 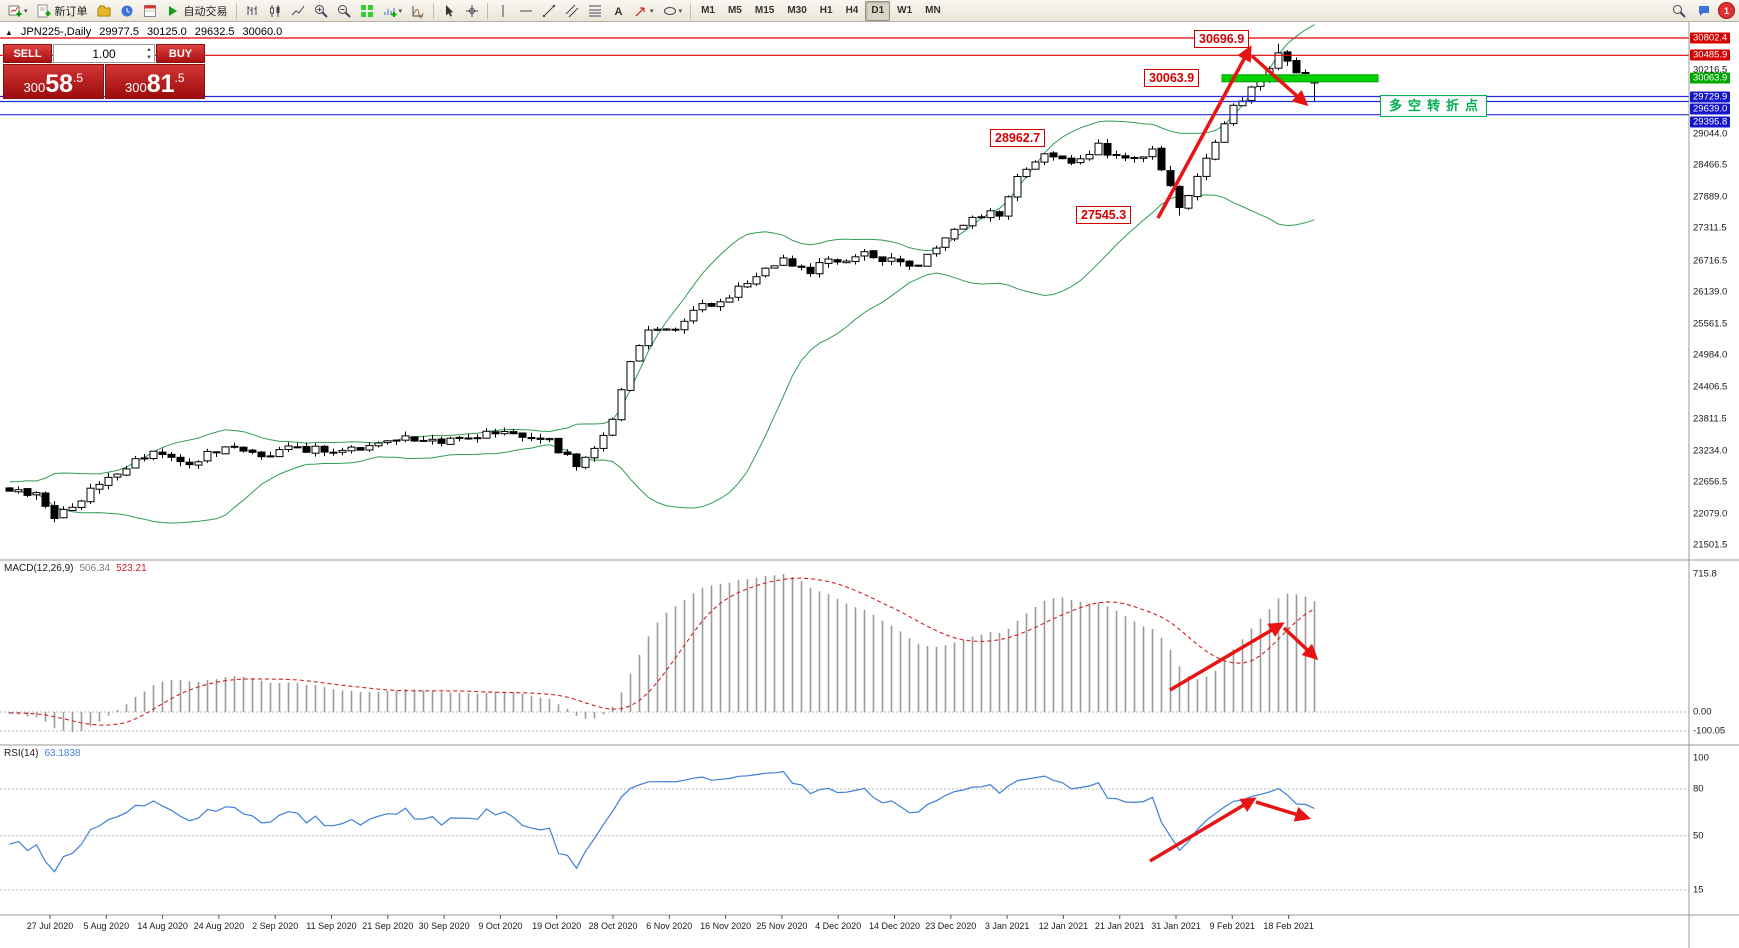 What do you see at coordinates (62, 753) in the screenshot?
I see `rsi-value: 63.1838` at bounding box center [62, 753].